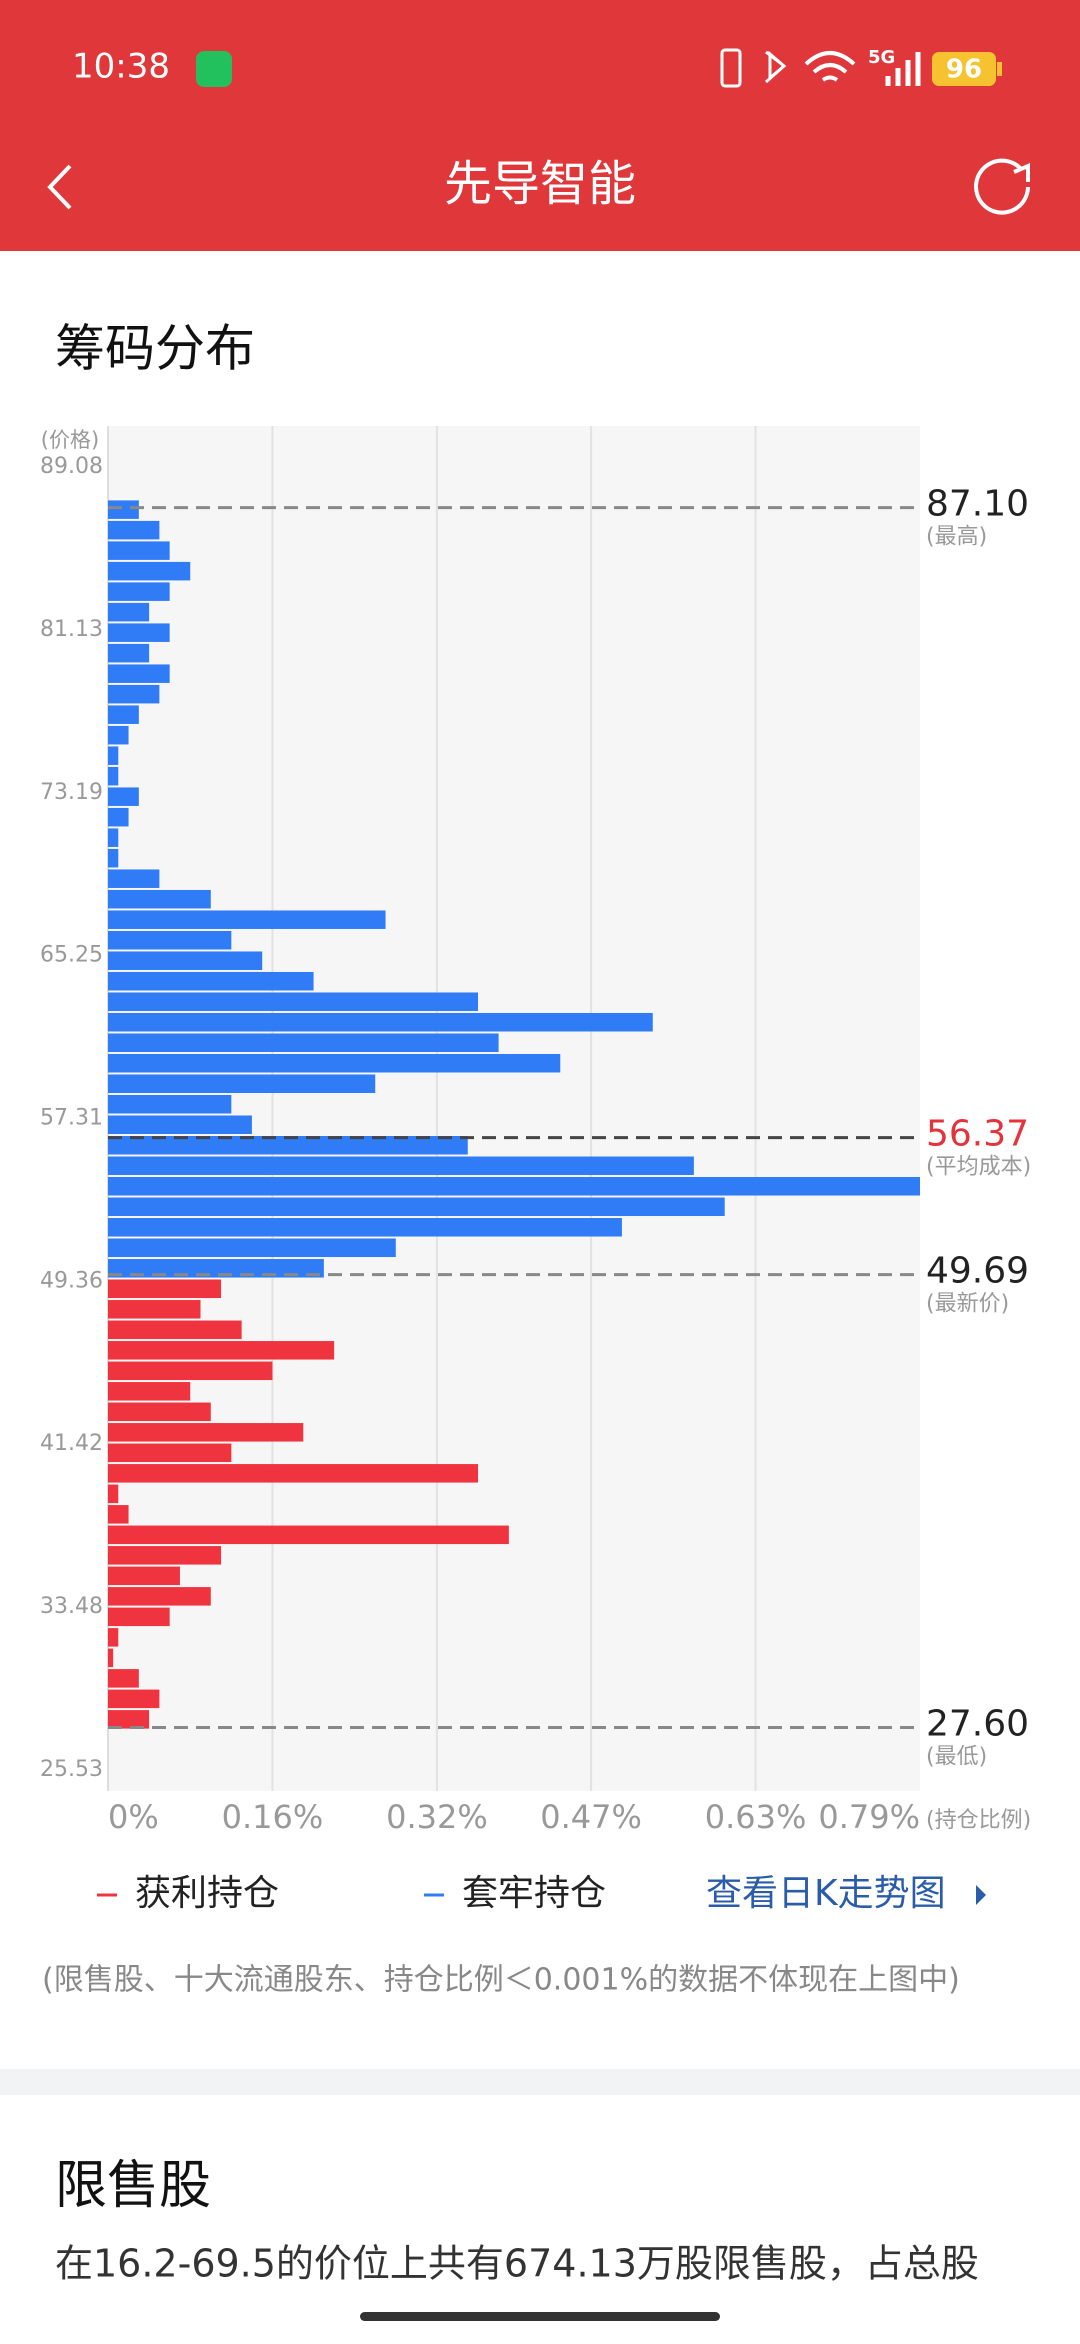  What do you see at coordinates (1021, 172) in the screenshot?
I see `refresh-arrow` at bounding box center [1021, 172].